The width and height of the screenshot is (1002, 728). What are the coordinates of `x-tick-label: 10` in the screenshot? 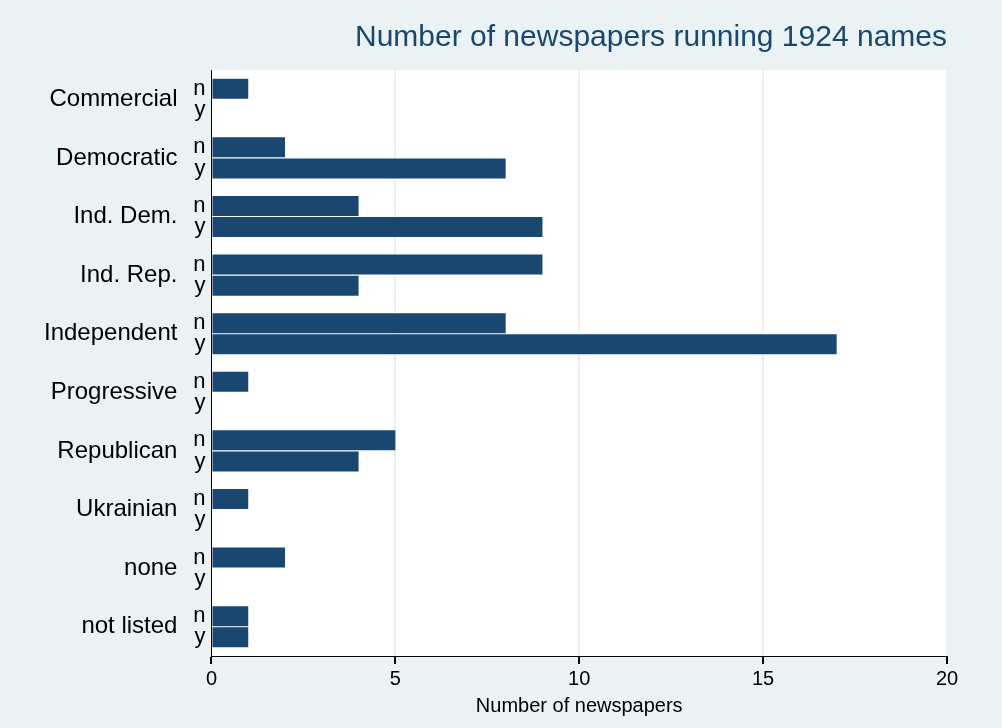 It's located at (579, 677).